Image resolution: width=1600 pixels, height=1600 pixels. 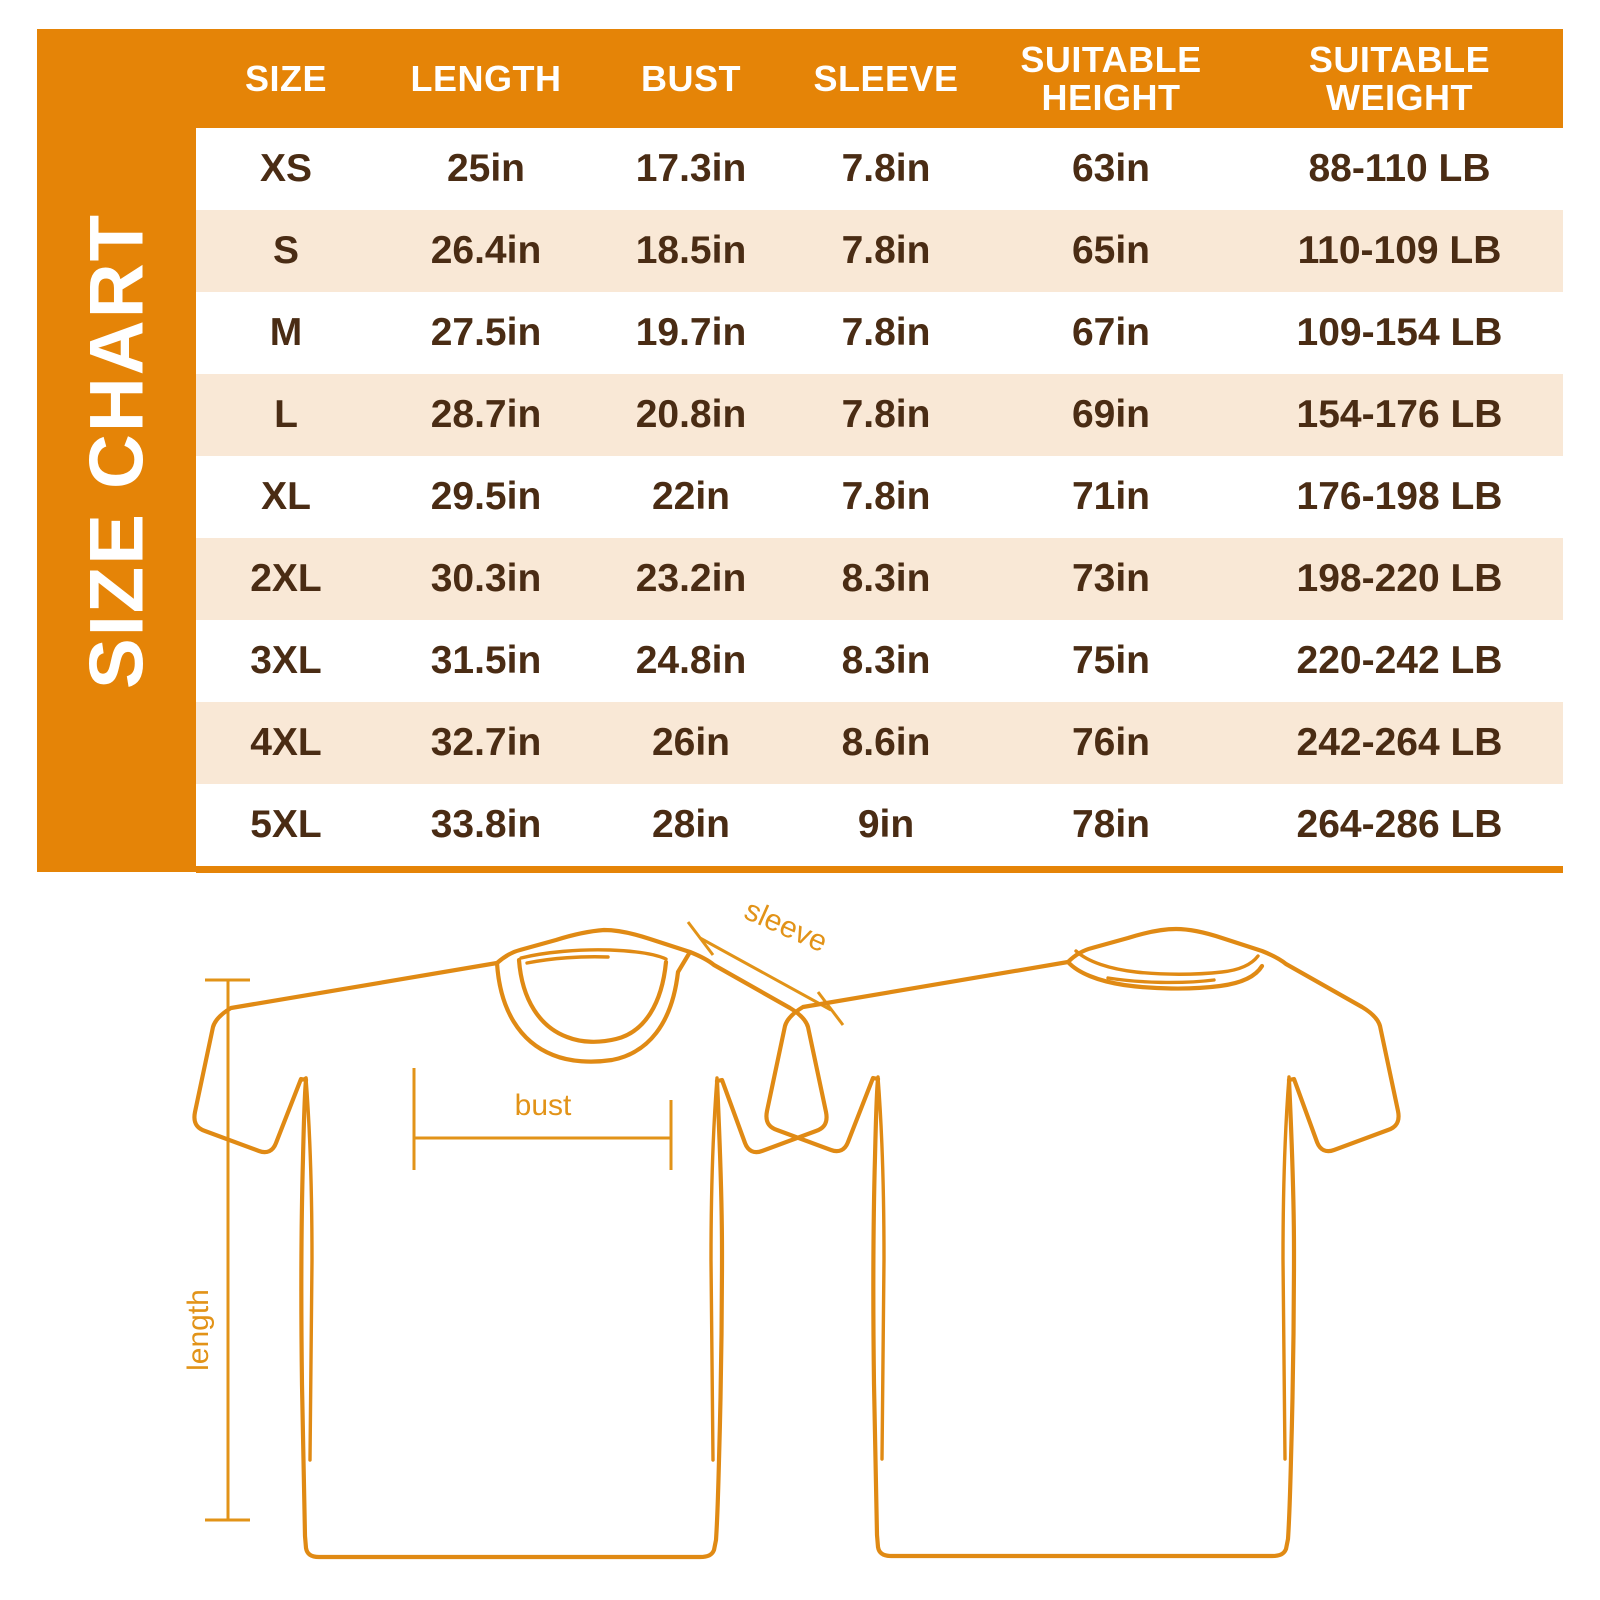 I want to click on cell-bust: 19.7in, so click(x=691, y=332).